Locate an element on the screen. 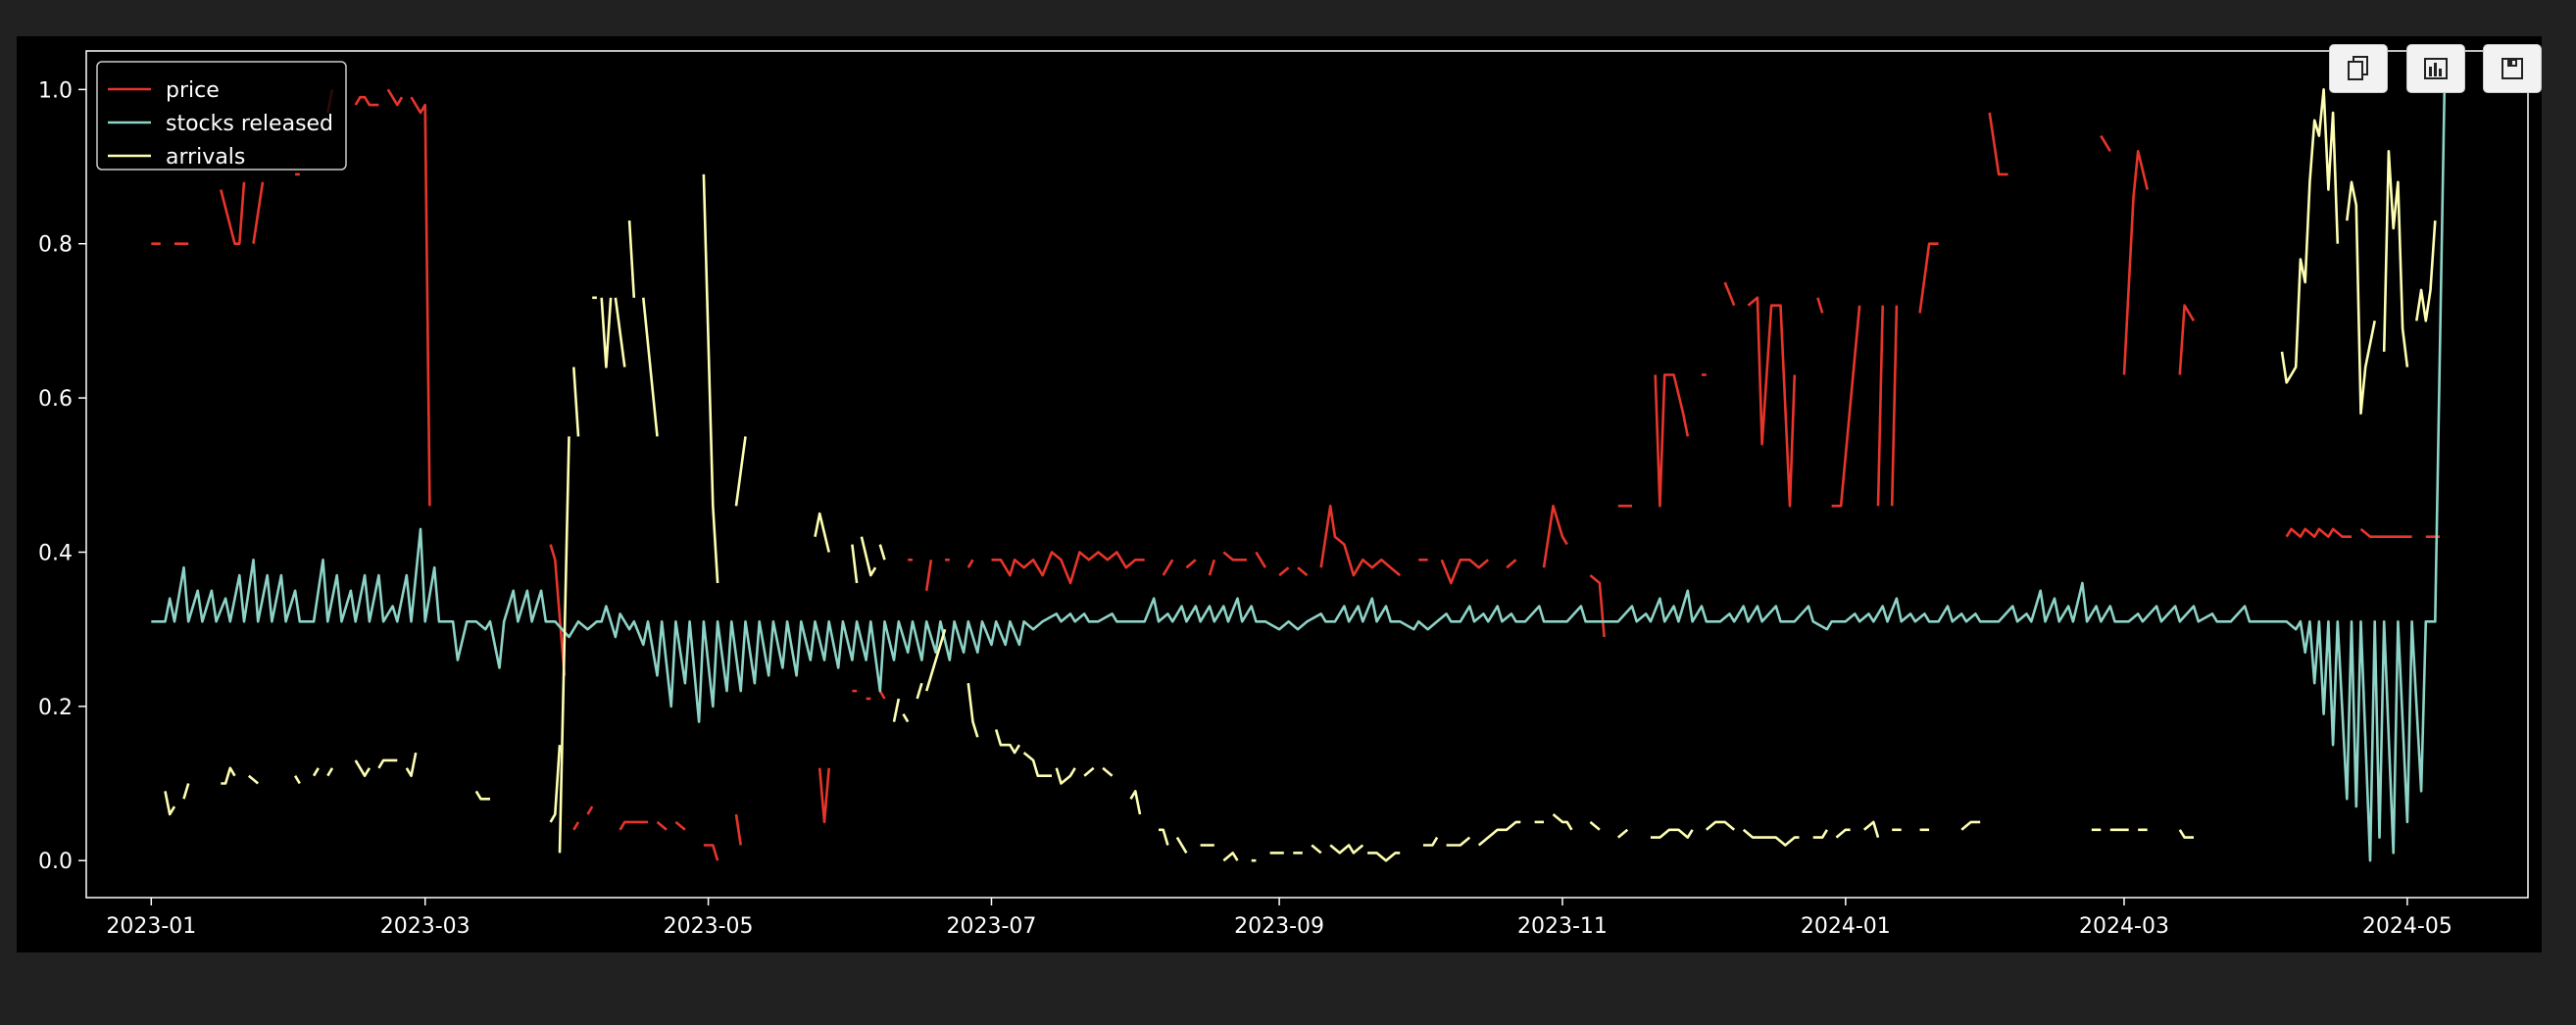 Image resolution: width=2576 pixels, height=1025 pixels. save-icon is located at coordinates (2512, 68).